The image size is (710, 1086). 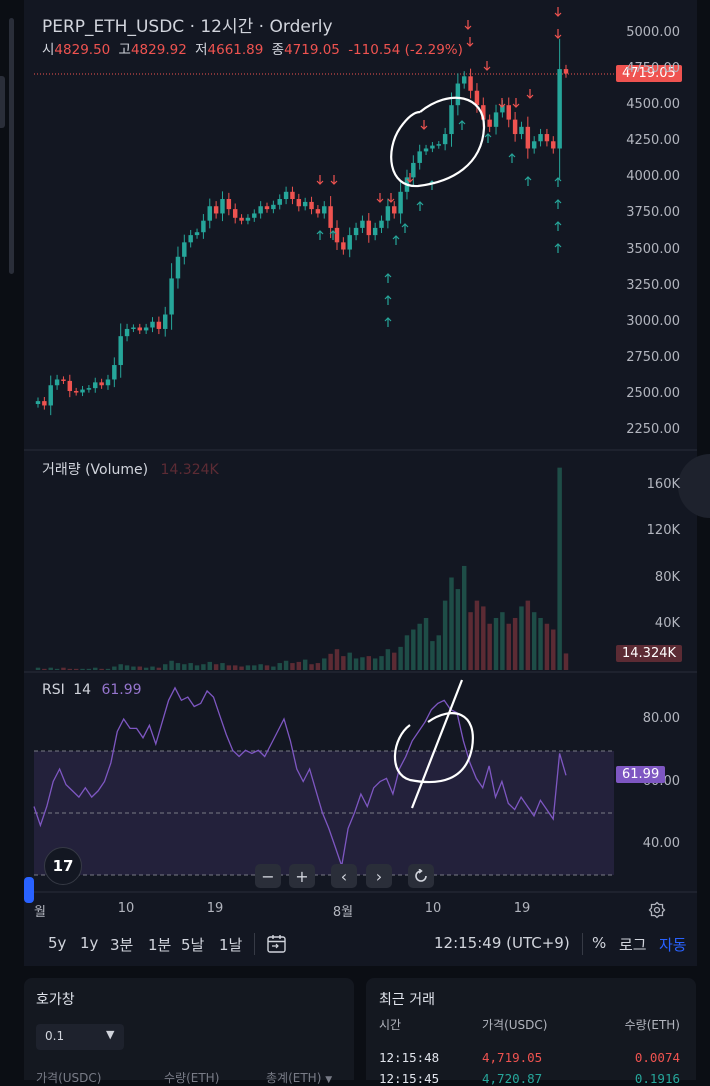 What do you see at coordinates (653, 249) in the screenshot?
I see `price-axis-tick: 3500.00` at bounding box center [653, 249].